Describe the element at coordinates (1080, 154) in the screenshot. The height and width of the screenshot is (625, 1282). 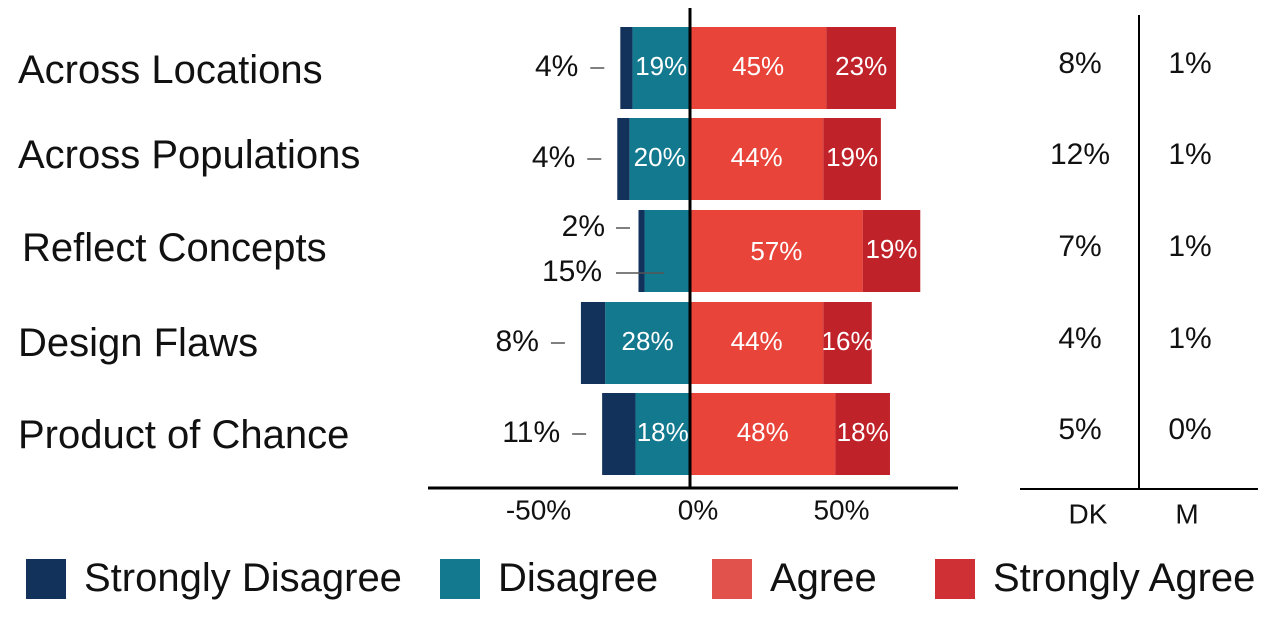
I see `dk-value: 12%` at that location.